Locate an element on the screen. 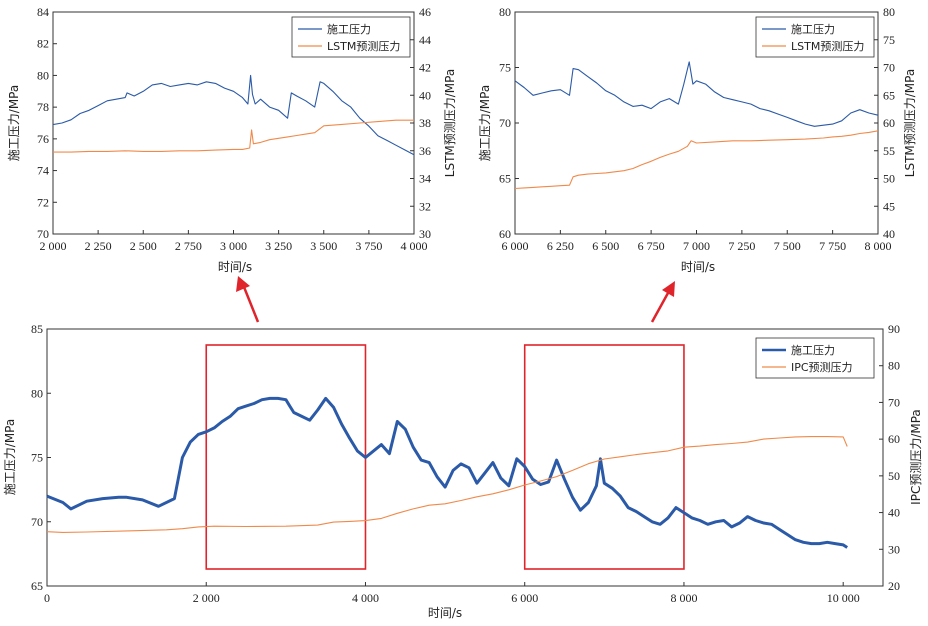 The width and height of the screenshot is (928, 626). x-tick-label: 10 000 is located at coordinates (843, 598).